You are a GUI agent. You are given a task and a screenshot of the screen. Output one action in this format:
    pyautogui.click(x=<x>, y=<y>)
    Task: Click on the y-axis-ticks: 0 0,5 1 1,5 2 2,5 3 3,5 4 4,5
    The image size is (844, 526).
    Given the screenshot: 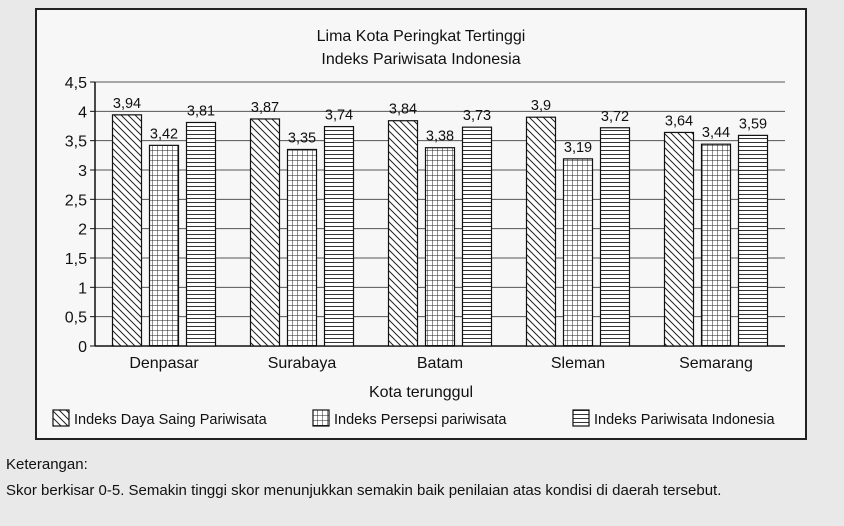 What is the action you would take?
    pyautogui.click(x=80, y=215)
    